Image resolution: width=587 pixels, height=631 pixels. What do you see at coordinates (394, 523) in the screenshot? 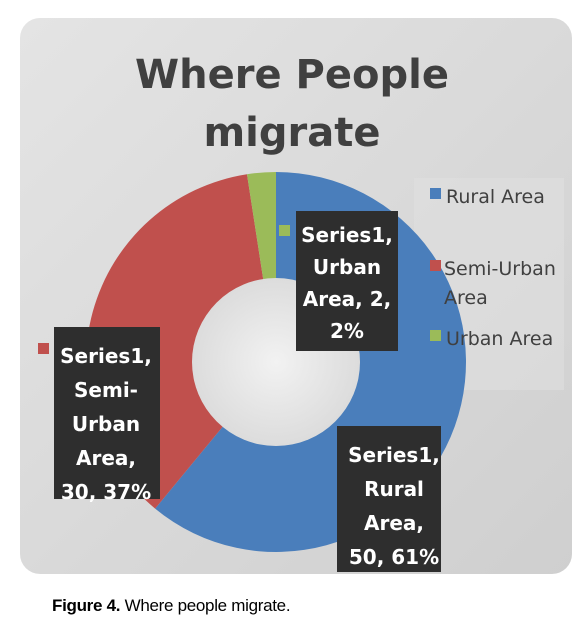
I see `data-label-1-line-3: Area,` at bounding box center [394, 523].